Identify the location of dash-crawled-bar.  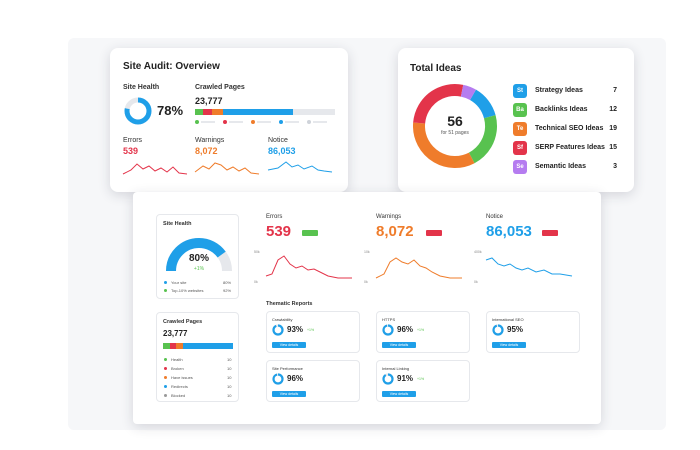
(198, 346).